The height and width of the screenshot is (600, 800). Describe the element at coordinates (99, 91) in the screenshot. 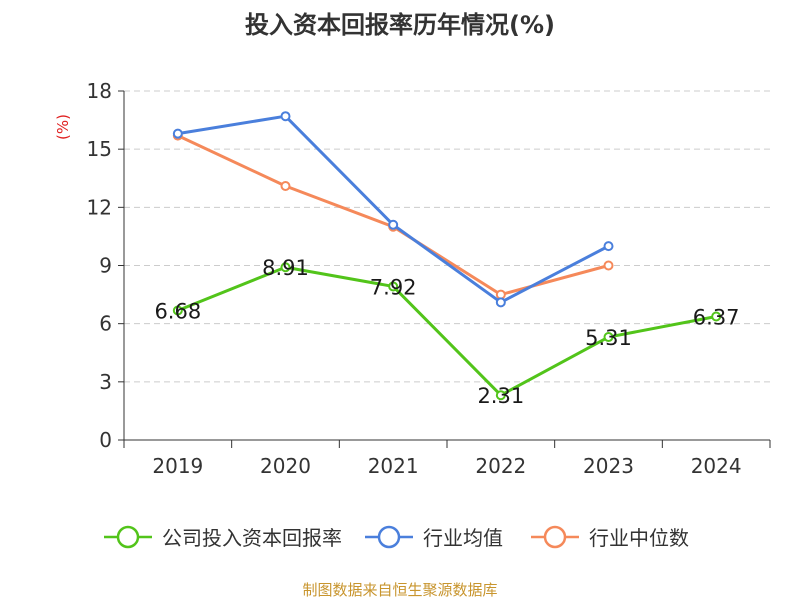

I see `y-tick-label: 18` at that location.